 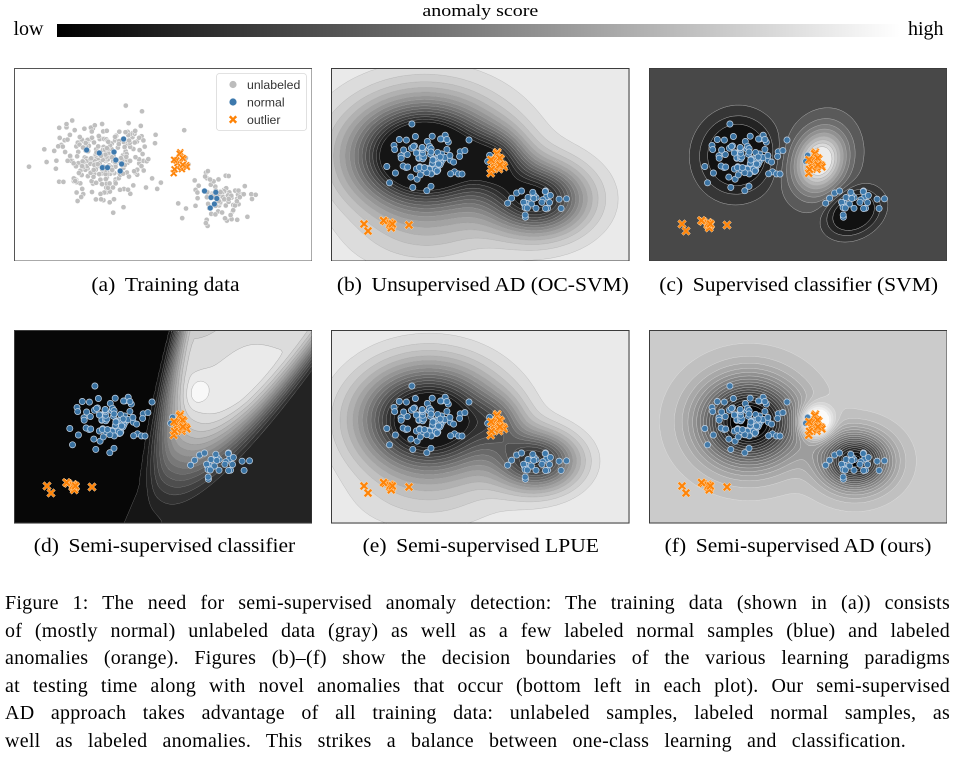 What do you see at coordinates (273, 84) in the screenshot?
I see `svg-text: unlabeled` at bounding box center [273, 84].